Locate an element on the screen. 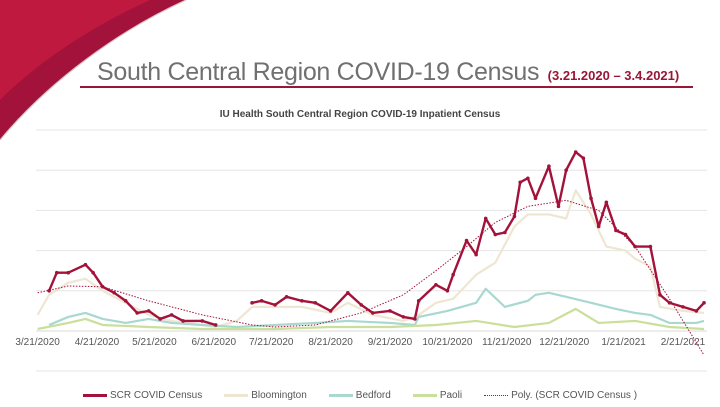  x-tick-label: 2/21/2021 is located at coordinates (683, 342).